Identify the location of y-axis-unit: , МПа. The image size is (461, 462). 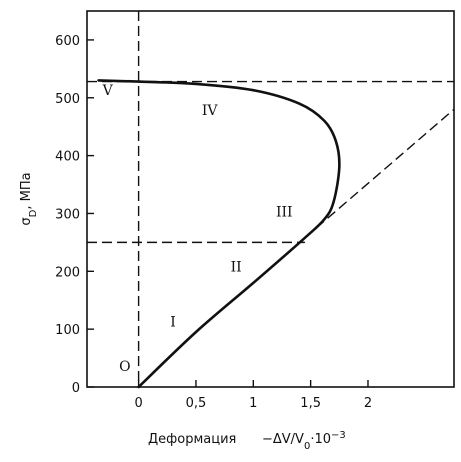
(26, 190).